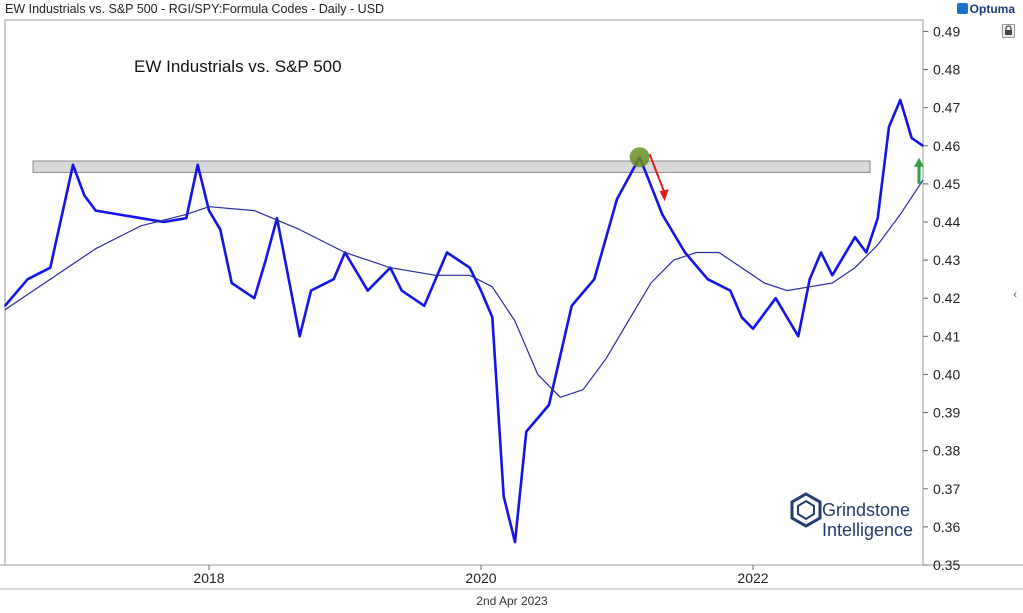 The height and width of the screenshot is (613, 1023). I want to click on y-tick-label: 0.42, so click(946, 298).